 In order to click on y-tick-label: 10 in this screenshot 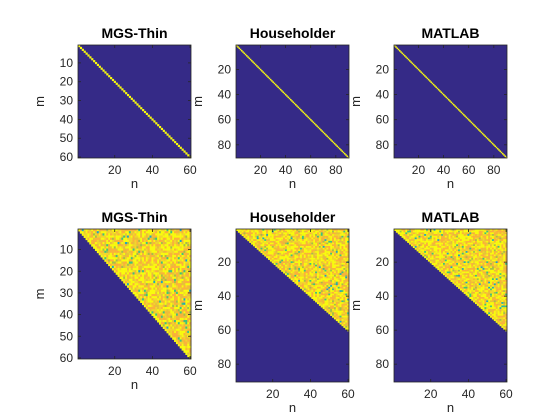, I will do `click(67, 63)`.